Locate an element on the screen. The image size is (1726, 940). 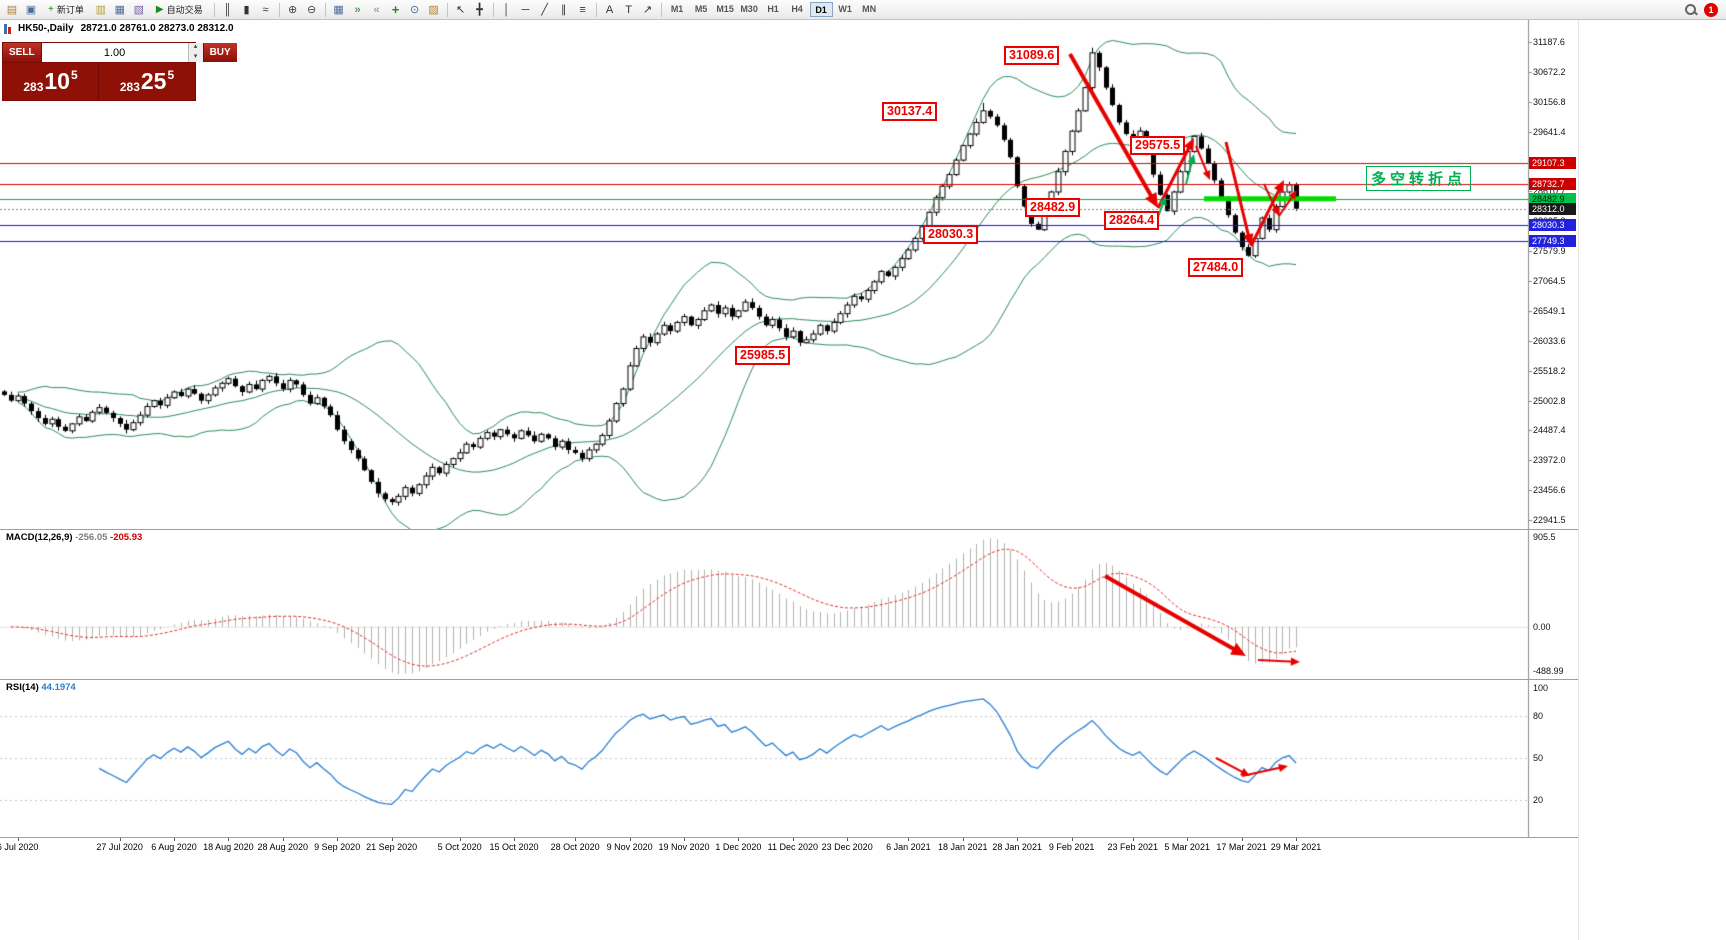
notification-badge: 1 is located at coordinates (1711, 9).